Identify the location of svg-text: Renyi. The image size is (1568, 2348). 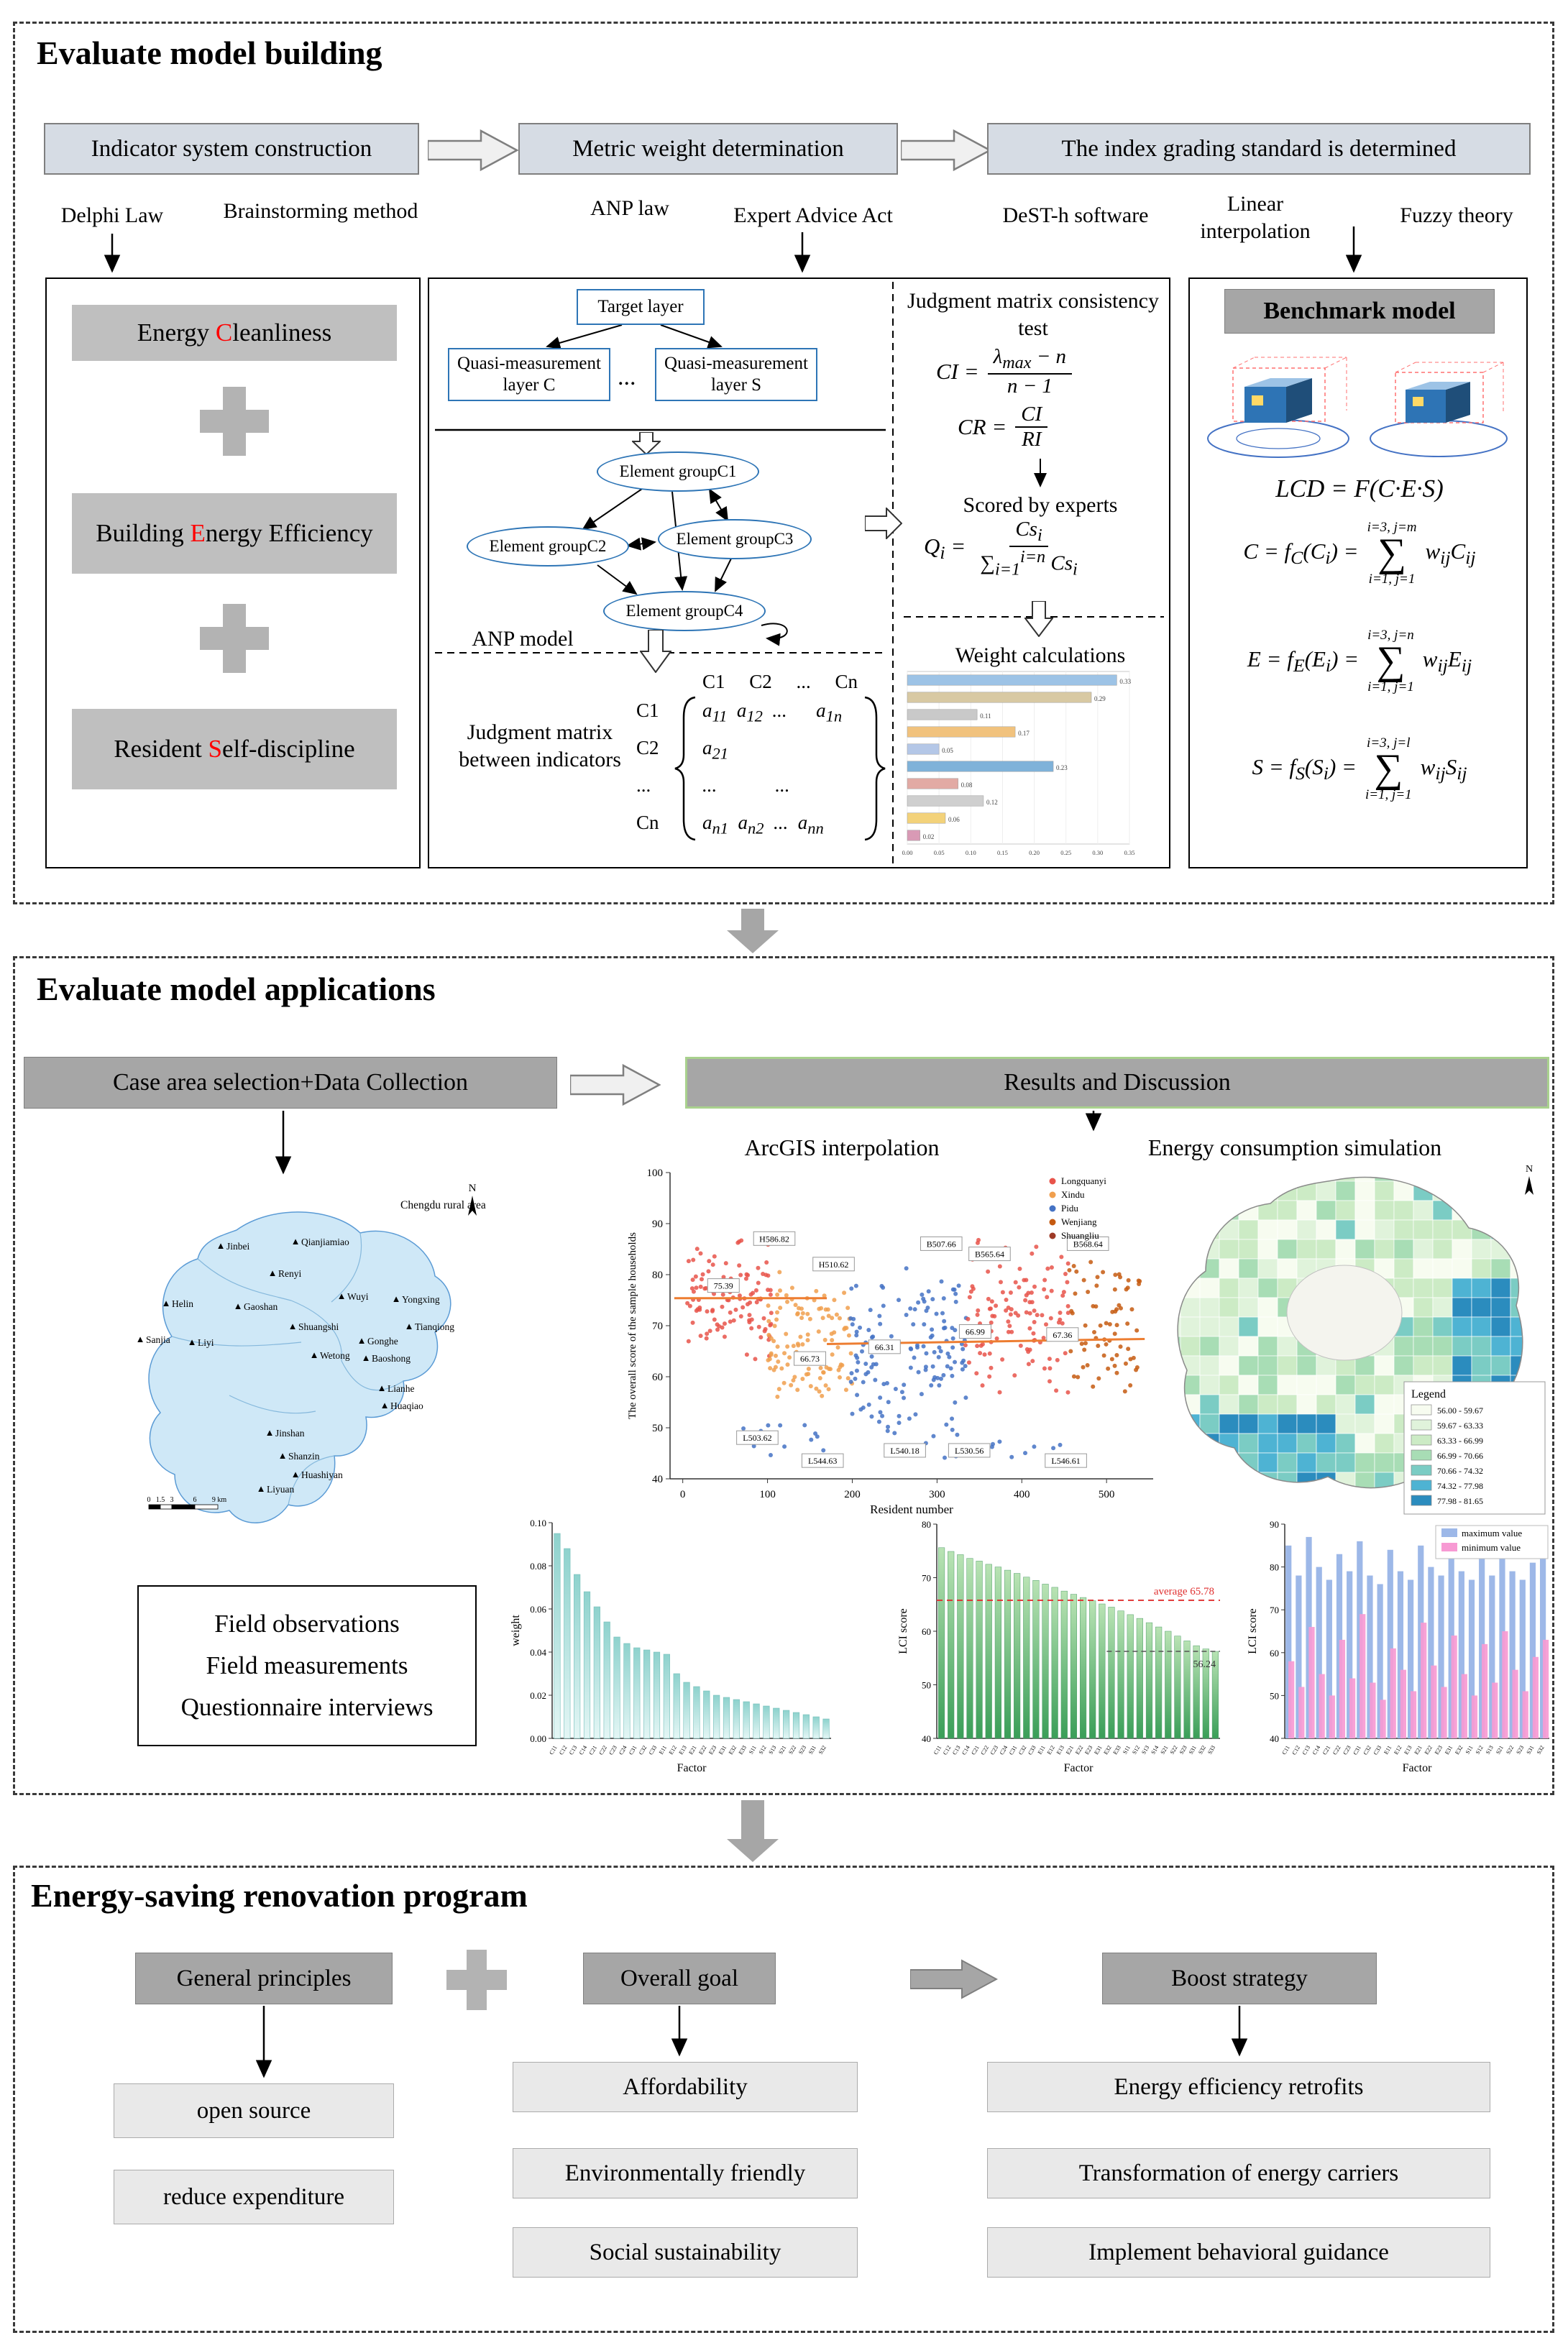
(289, 1273).